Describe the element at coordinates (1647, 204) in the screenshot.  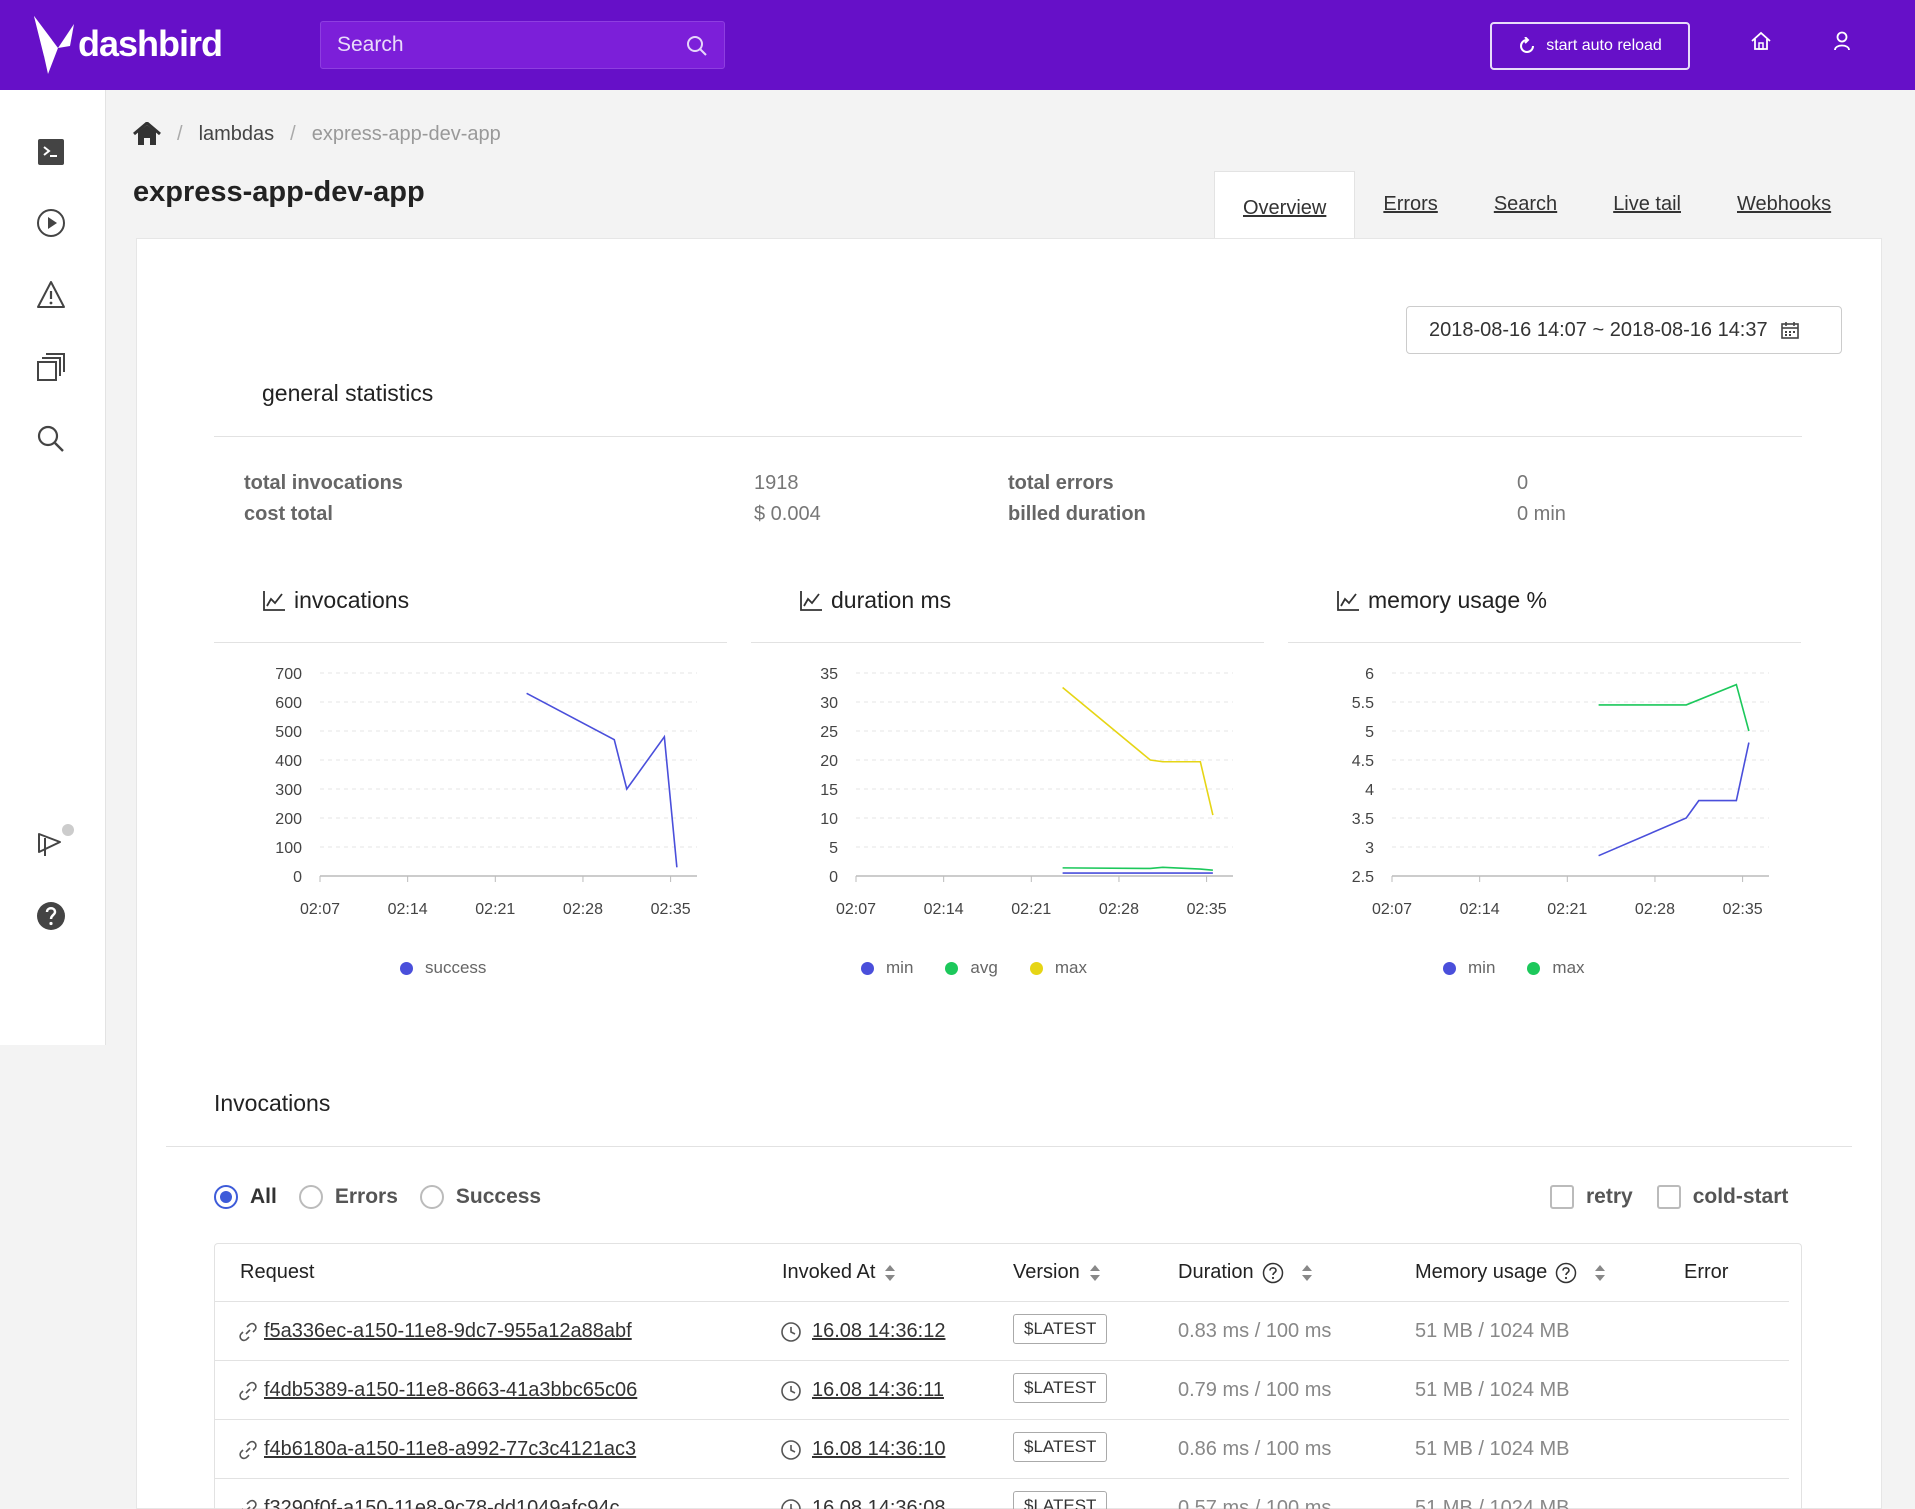
I see `tab-live-tail: Live tail` at that location.